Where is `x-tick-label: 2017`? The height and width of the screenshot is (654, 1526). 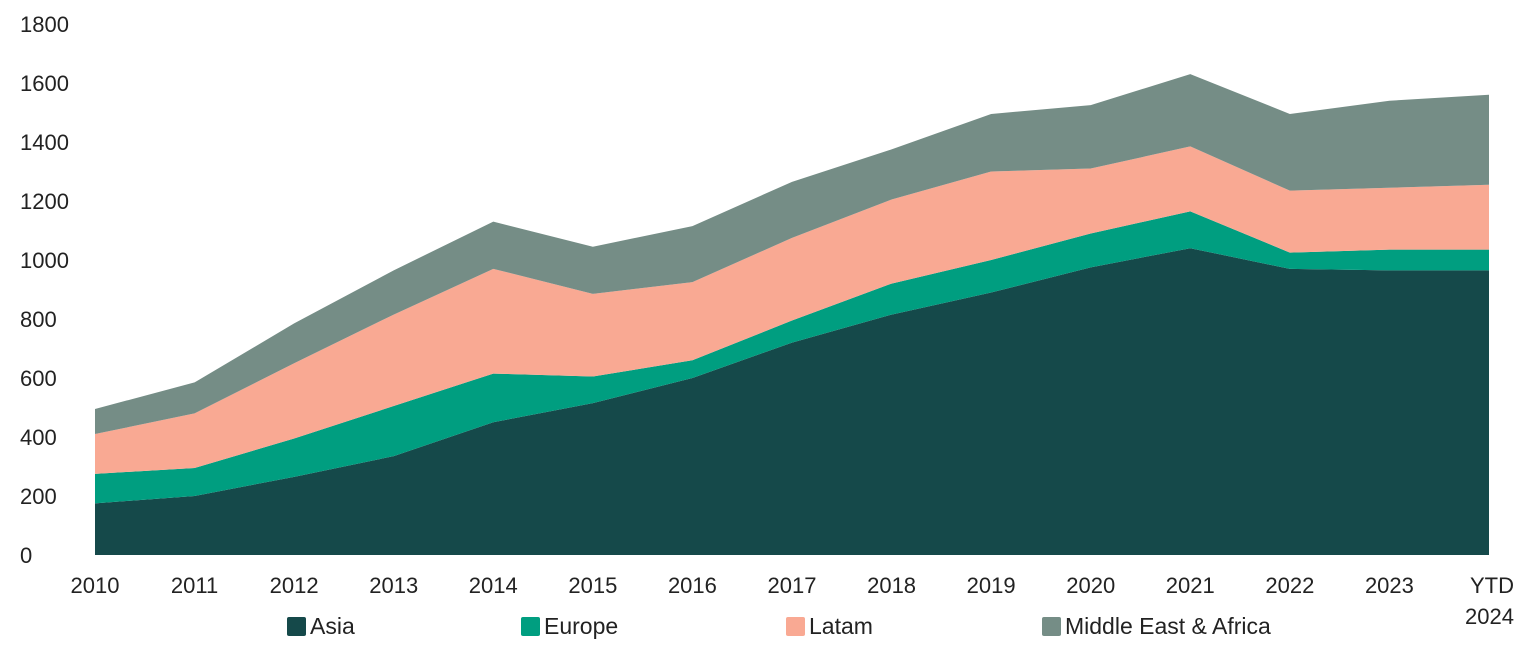
x-tick-label: 2017 is located at coordinates (792, 585).